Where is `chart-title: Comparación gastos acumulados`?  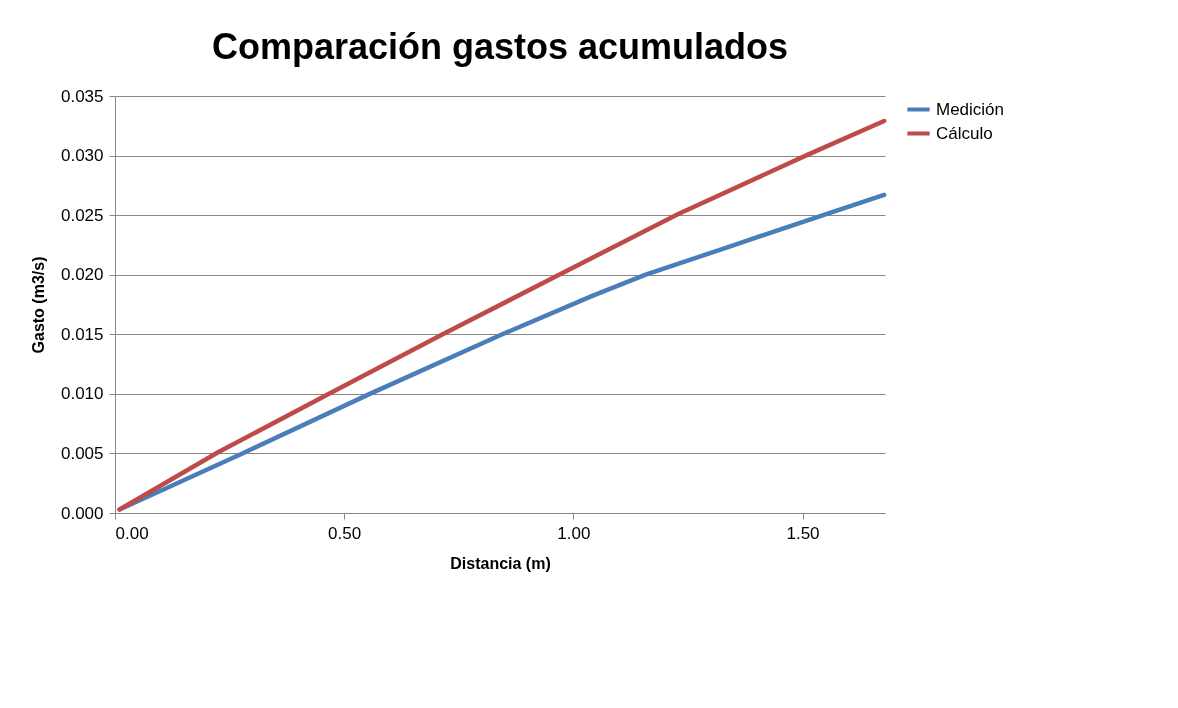 chart-title: Comparación gastos acumulados is located at coordinates (500, 46).